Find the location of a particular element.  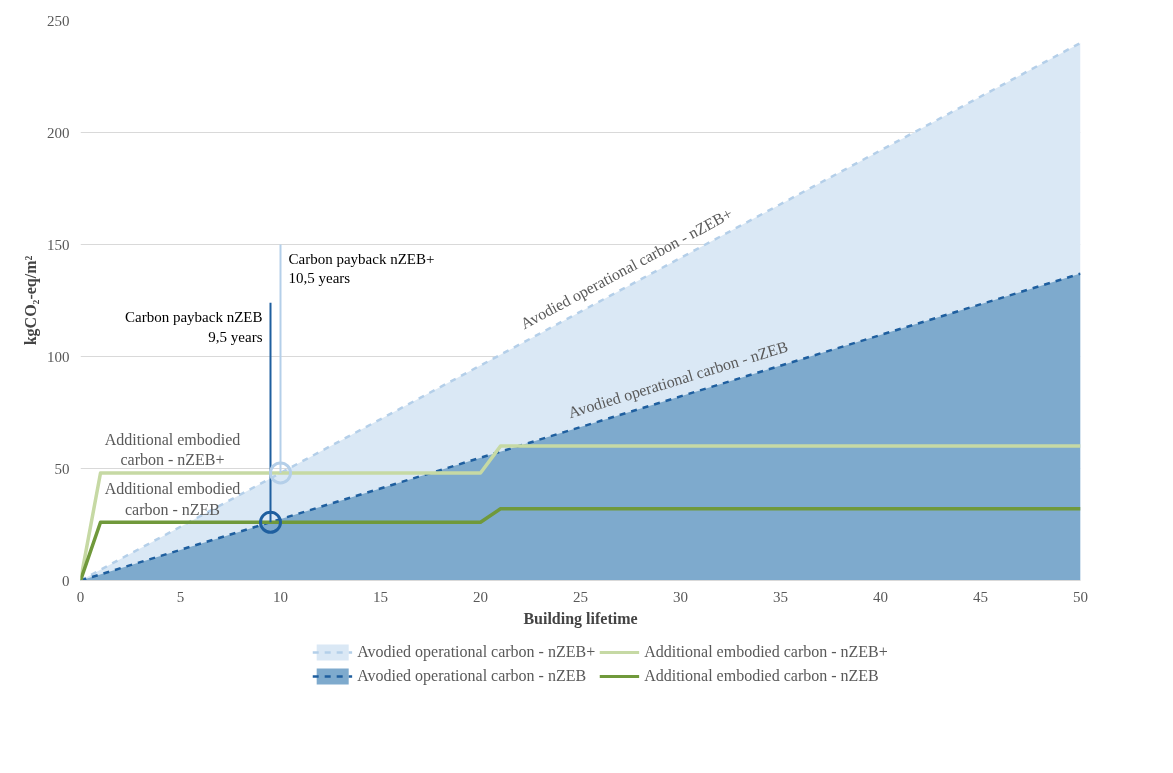

x-tick-label: 0 is located at coordinates (80, 596).